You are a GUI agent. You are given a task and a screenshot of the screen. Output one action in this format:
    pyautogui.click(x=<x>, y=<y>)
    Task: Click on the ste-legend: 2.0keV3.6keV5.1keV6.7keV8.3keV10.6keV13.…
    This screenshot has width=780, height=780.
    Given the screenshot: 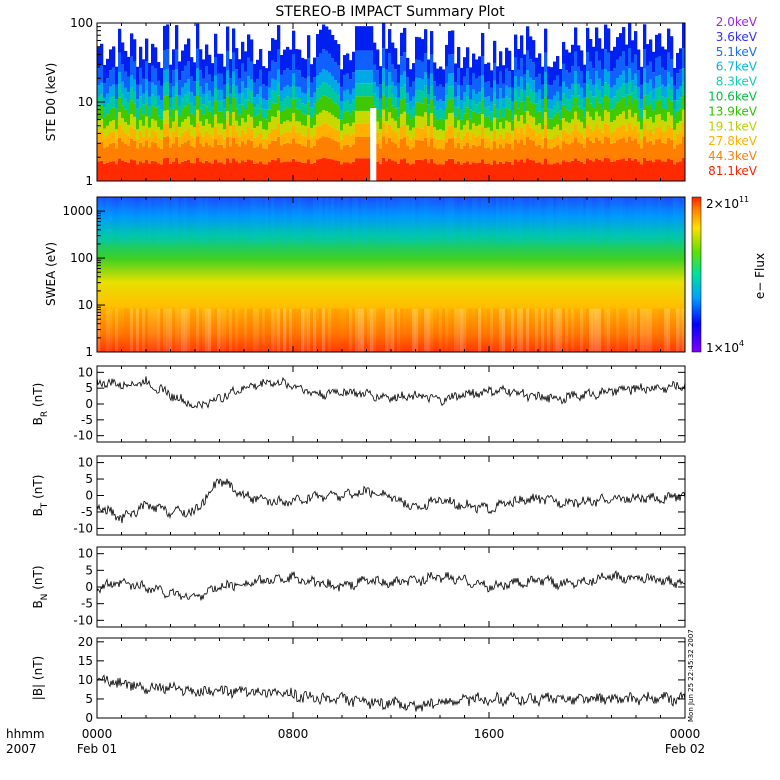 What is the action you would take?
    pyautogui.click(x=733, y=96)
    